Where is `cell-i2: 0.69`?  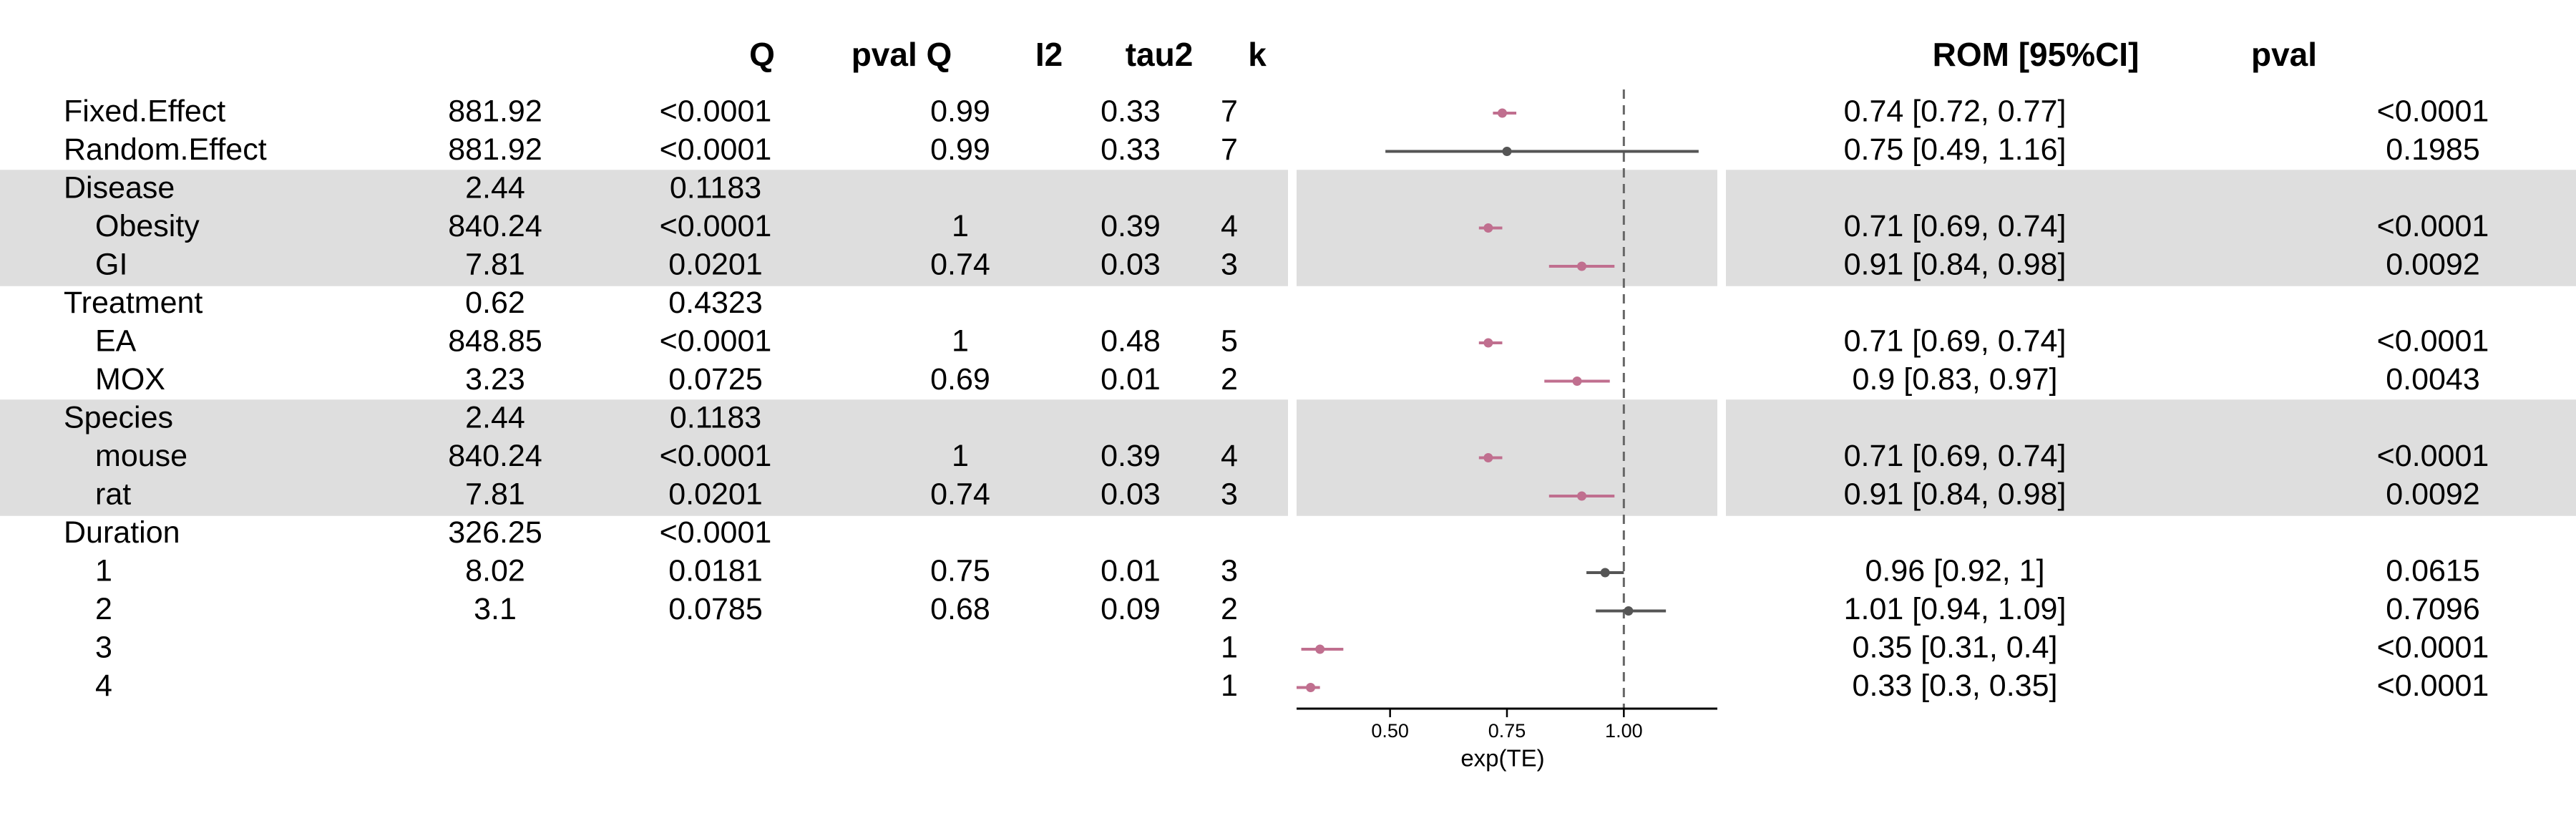
cell-i2: 0.69 is located at coordinates (960, 379).